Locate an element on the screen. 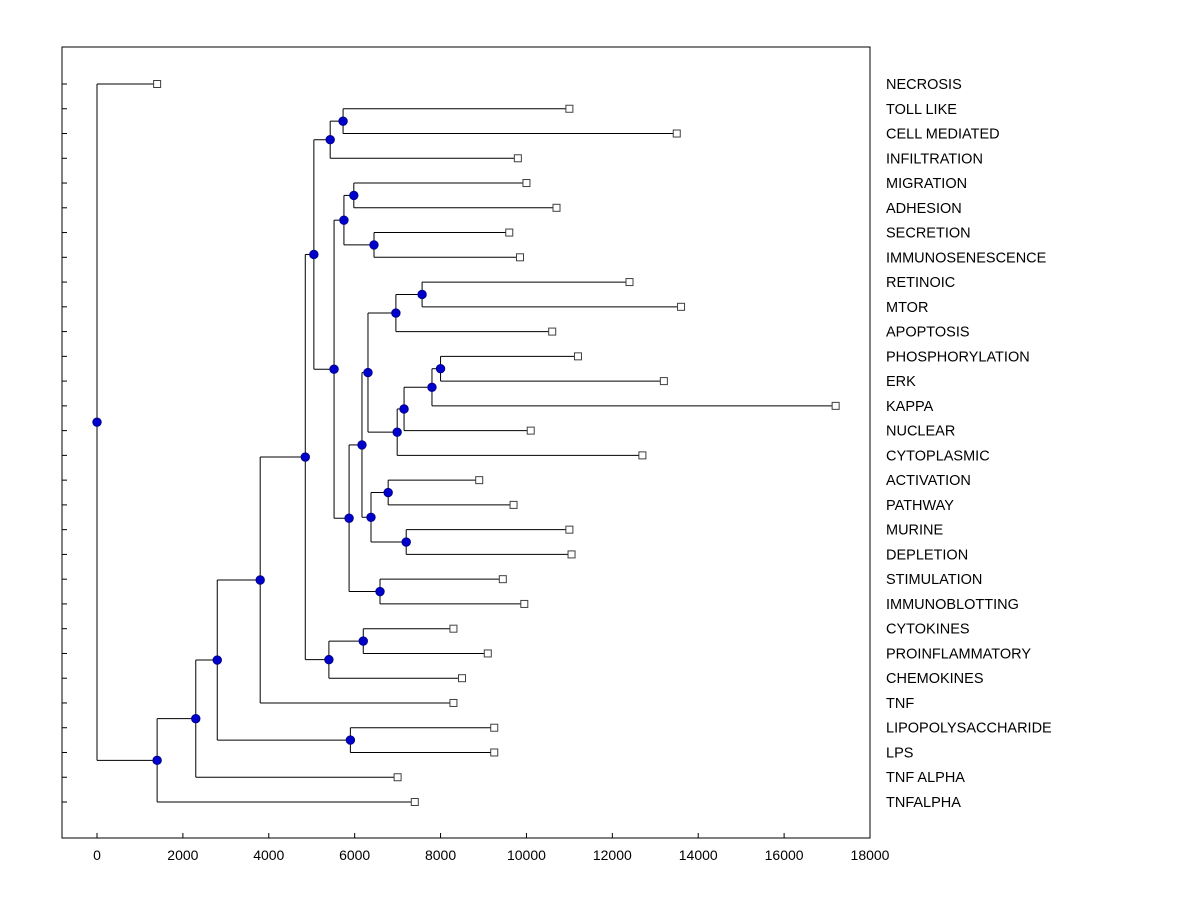  leaf-label: TNF ALPHA is located at coordinates (925, 778).